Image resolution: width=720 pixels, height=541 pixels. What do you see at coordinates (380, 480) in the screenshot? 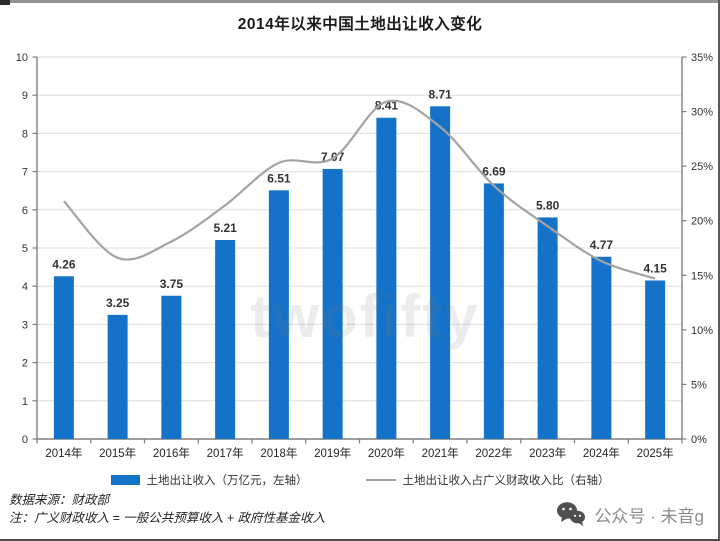
I see `line-series-swatch` at bounding box center [380, 480].